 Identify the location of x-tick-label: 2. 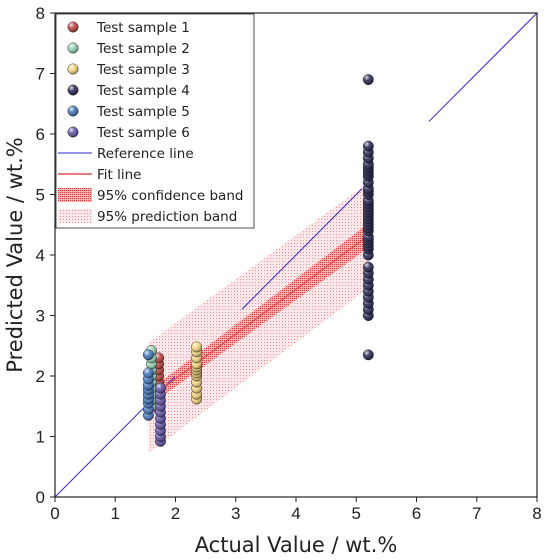
(175, 513).